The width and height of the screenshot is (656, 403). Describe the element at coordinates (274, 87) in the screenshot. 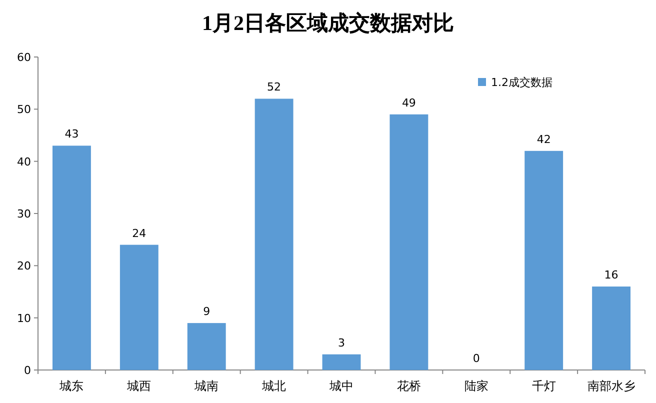

I see `data-label: 52` at that location.